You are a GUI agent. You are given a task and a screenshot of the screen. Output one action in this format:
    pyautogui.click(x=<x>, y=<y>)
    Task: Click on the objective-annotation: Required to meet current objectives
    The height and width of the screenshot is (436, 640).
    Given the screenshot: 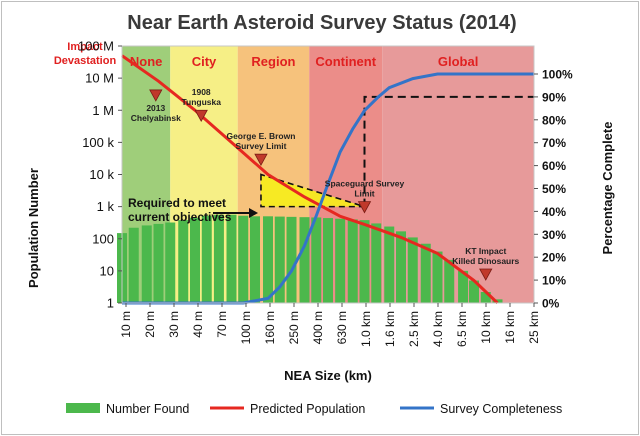 What is the action you would take?
    pyautogui.click(x=193, y=210)
    